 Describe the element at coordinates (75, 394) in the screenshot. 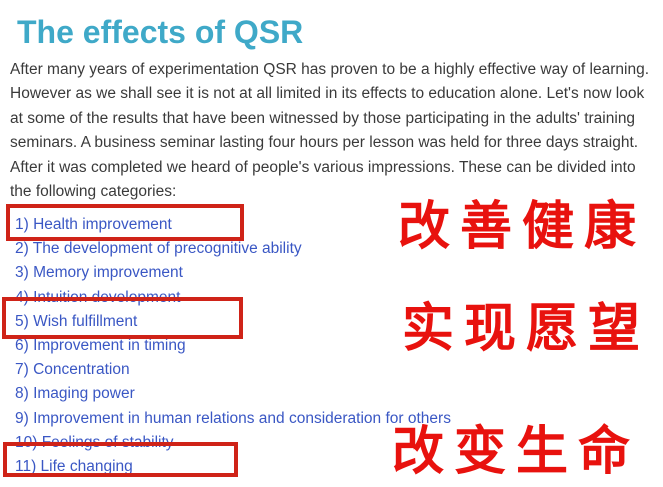

I see `category-link-imaging-power: 8) Imaging power` at that location.